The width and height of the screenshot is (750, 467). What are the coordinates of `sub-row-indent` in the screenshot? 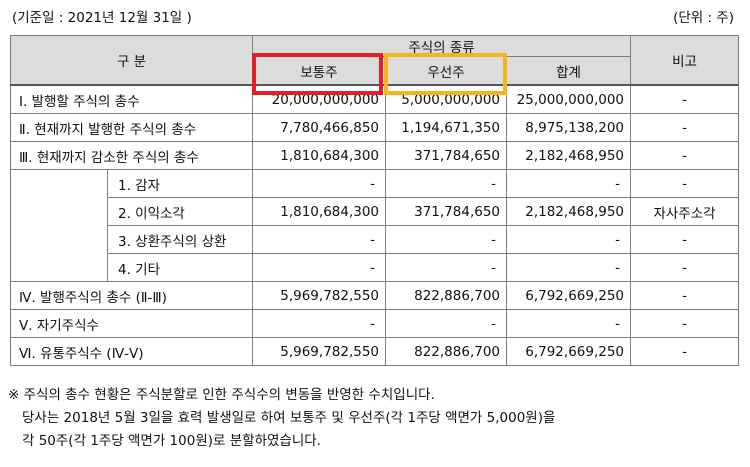 It's located at (59, 225).